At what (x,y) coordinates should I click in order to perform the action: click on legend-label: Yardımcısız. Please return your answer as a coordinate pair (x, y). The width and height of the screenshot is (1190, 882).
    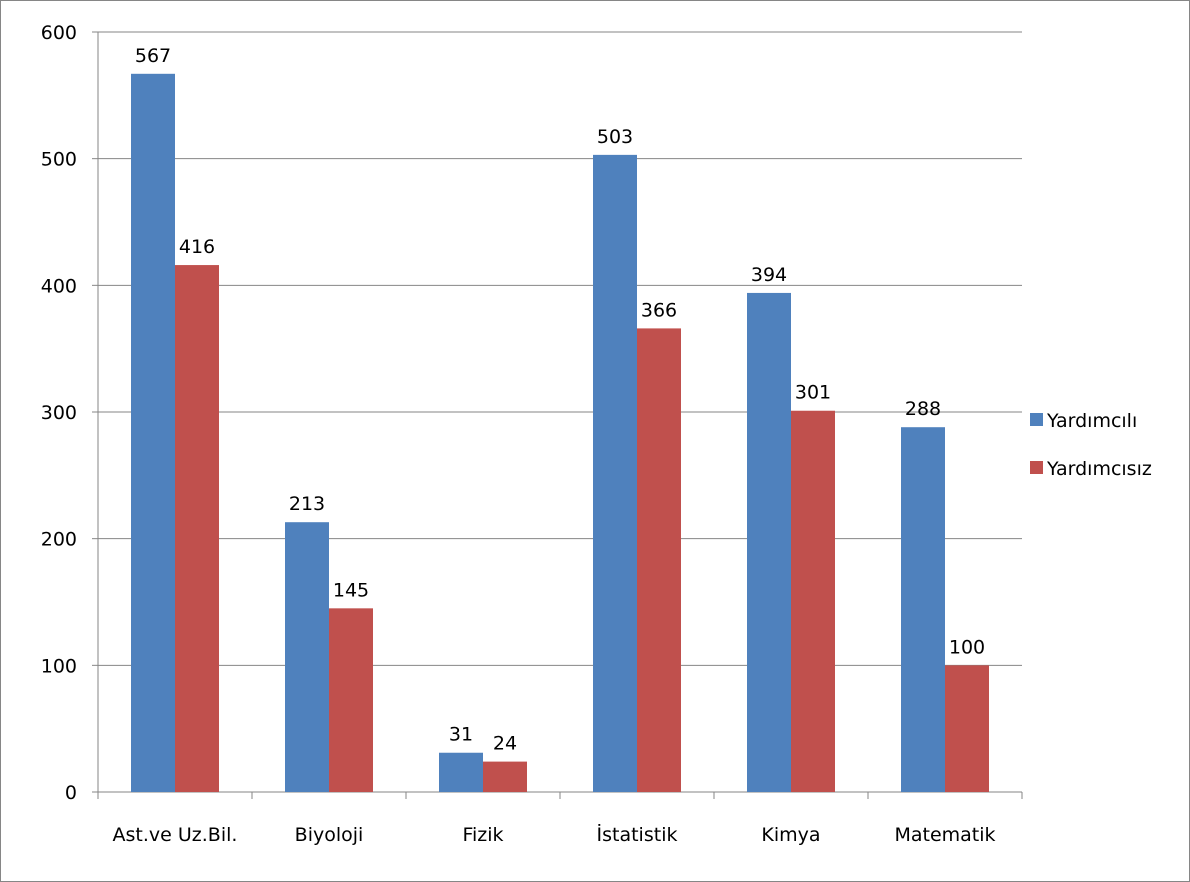
    Looking at the image, I should click on (1099, 469).